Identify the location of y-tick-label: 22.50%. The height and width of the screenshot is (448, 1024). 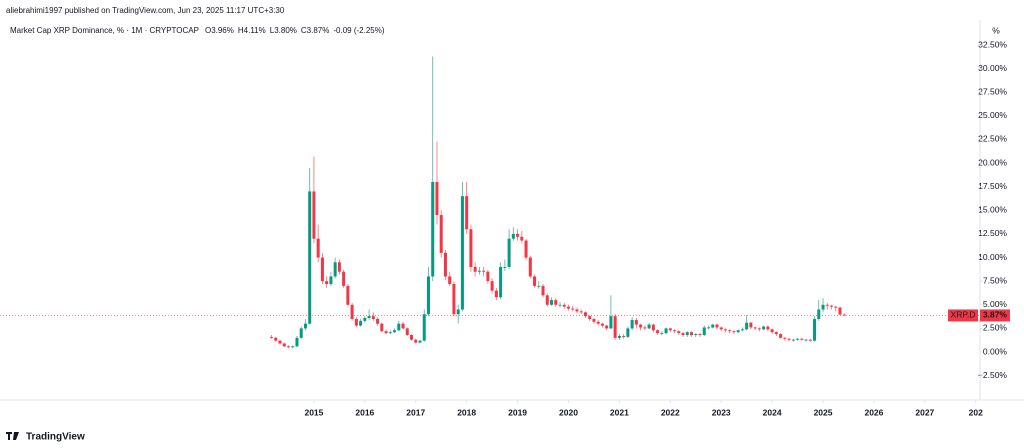
(992, 139).